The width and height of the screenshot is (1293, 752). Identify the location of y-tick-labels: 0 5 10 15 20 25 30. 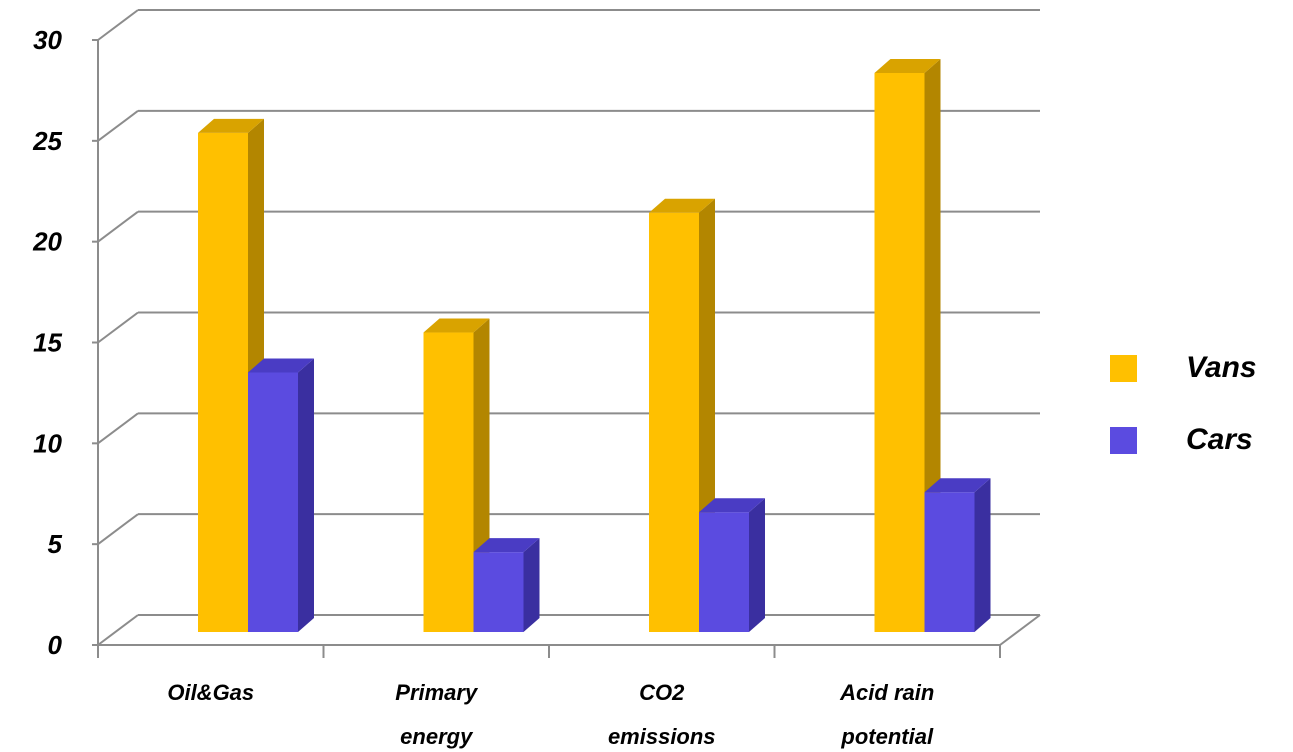
(47, 342).